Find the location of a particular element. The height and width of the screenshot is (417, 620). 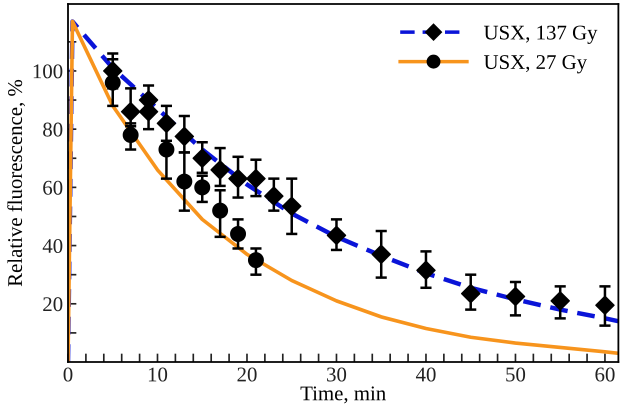

y-tick-label: 20 is located at coordinates (52, 304).